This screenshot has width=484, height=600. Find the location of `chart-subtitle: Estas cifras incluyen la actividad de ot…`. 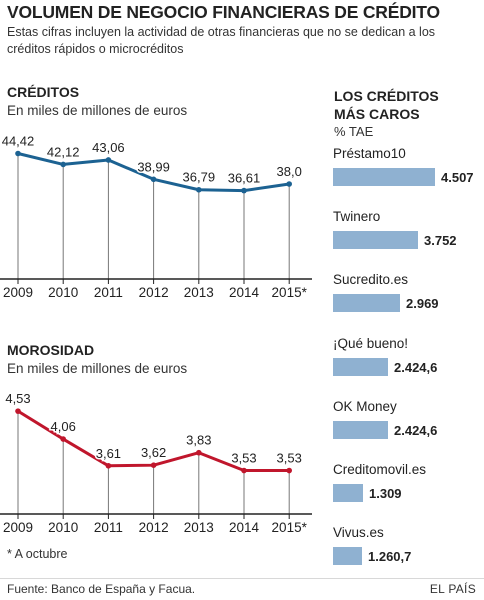

chart-subtitle: Estas cifras incluyen la actividad de ot… is located at coordinates (221, 40).